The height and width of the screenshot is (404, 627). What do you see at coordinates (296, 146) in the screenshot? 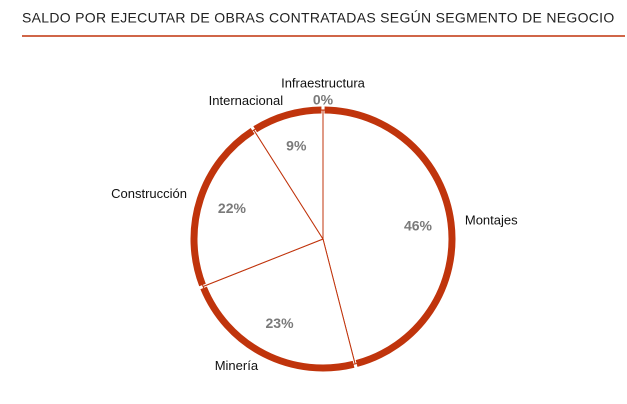
I see `value-label: 9%` at bounding box center [296, 146].